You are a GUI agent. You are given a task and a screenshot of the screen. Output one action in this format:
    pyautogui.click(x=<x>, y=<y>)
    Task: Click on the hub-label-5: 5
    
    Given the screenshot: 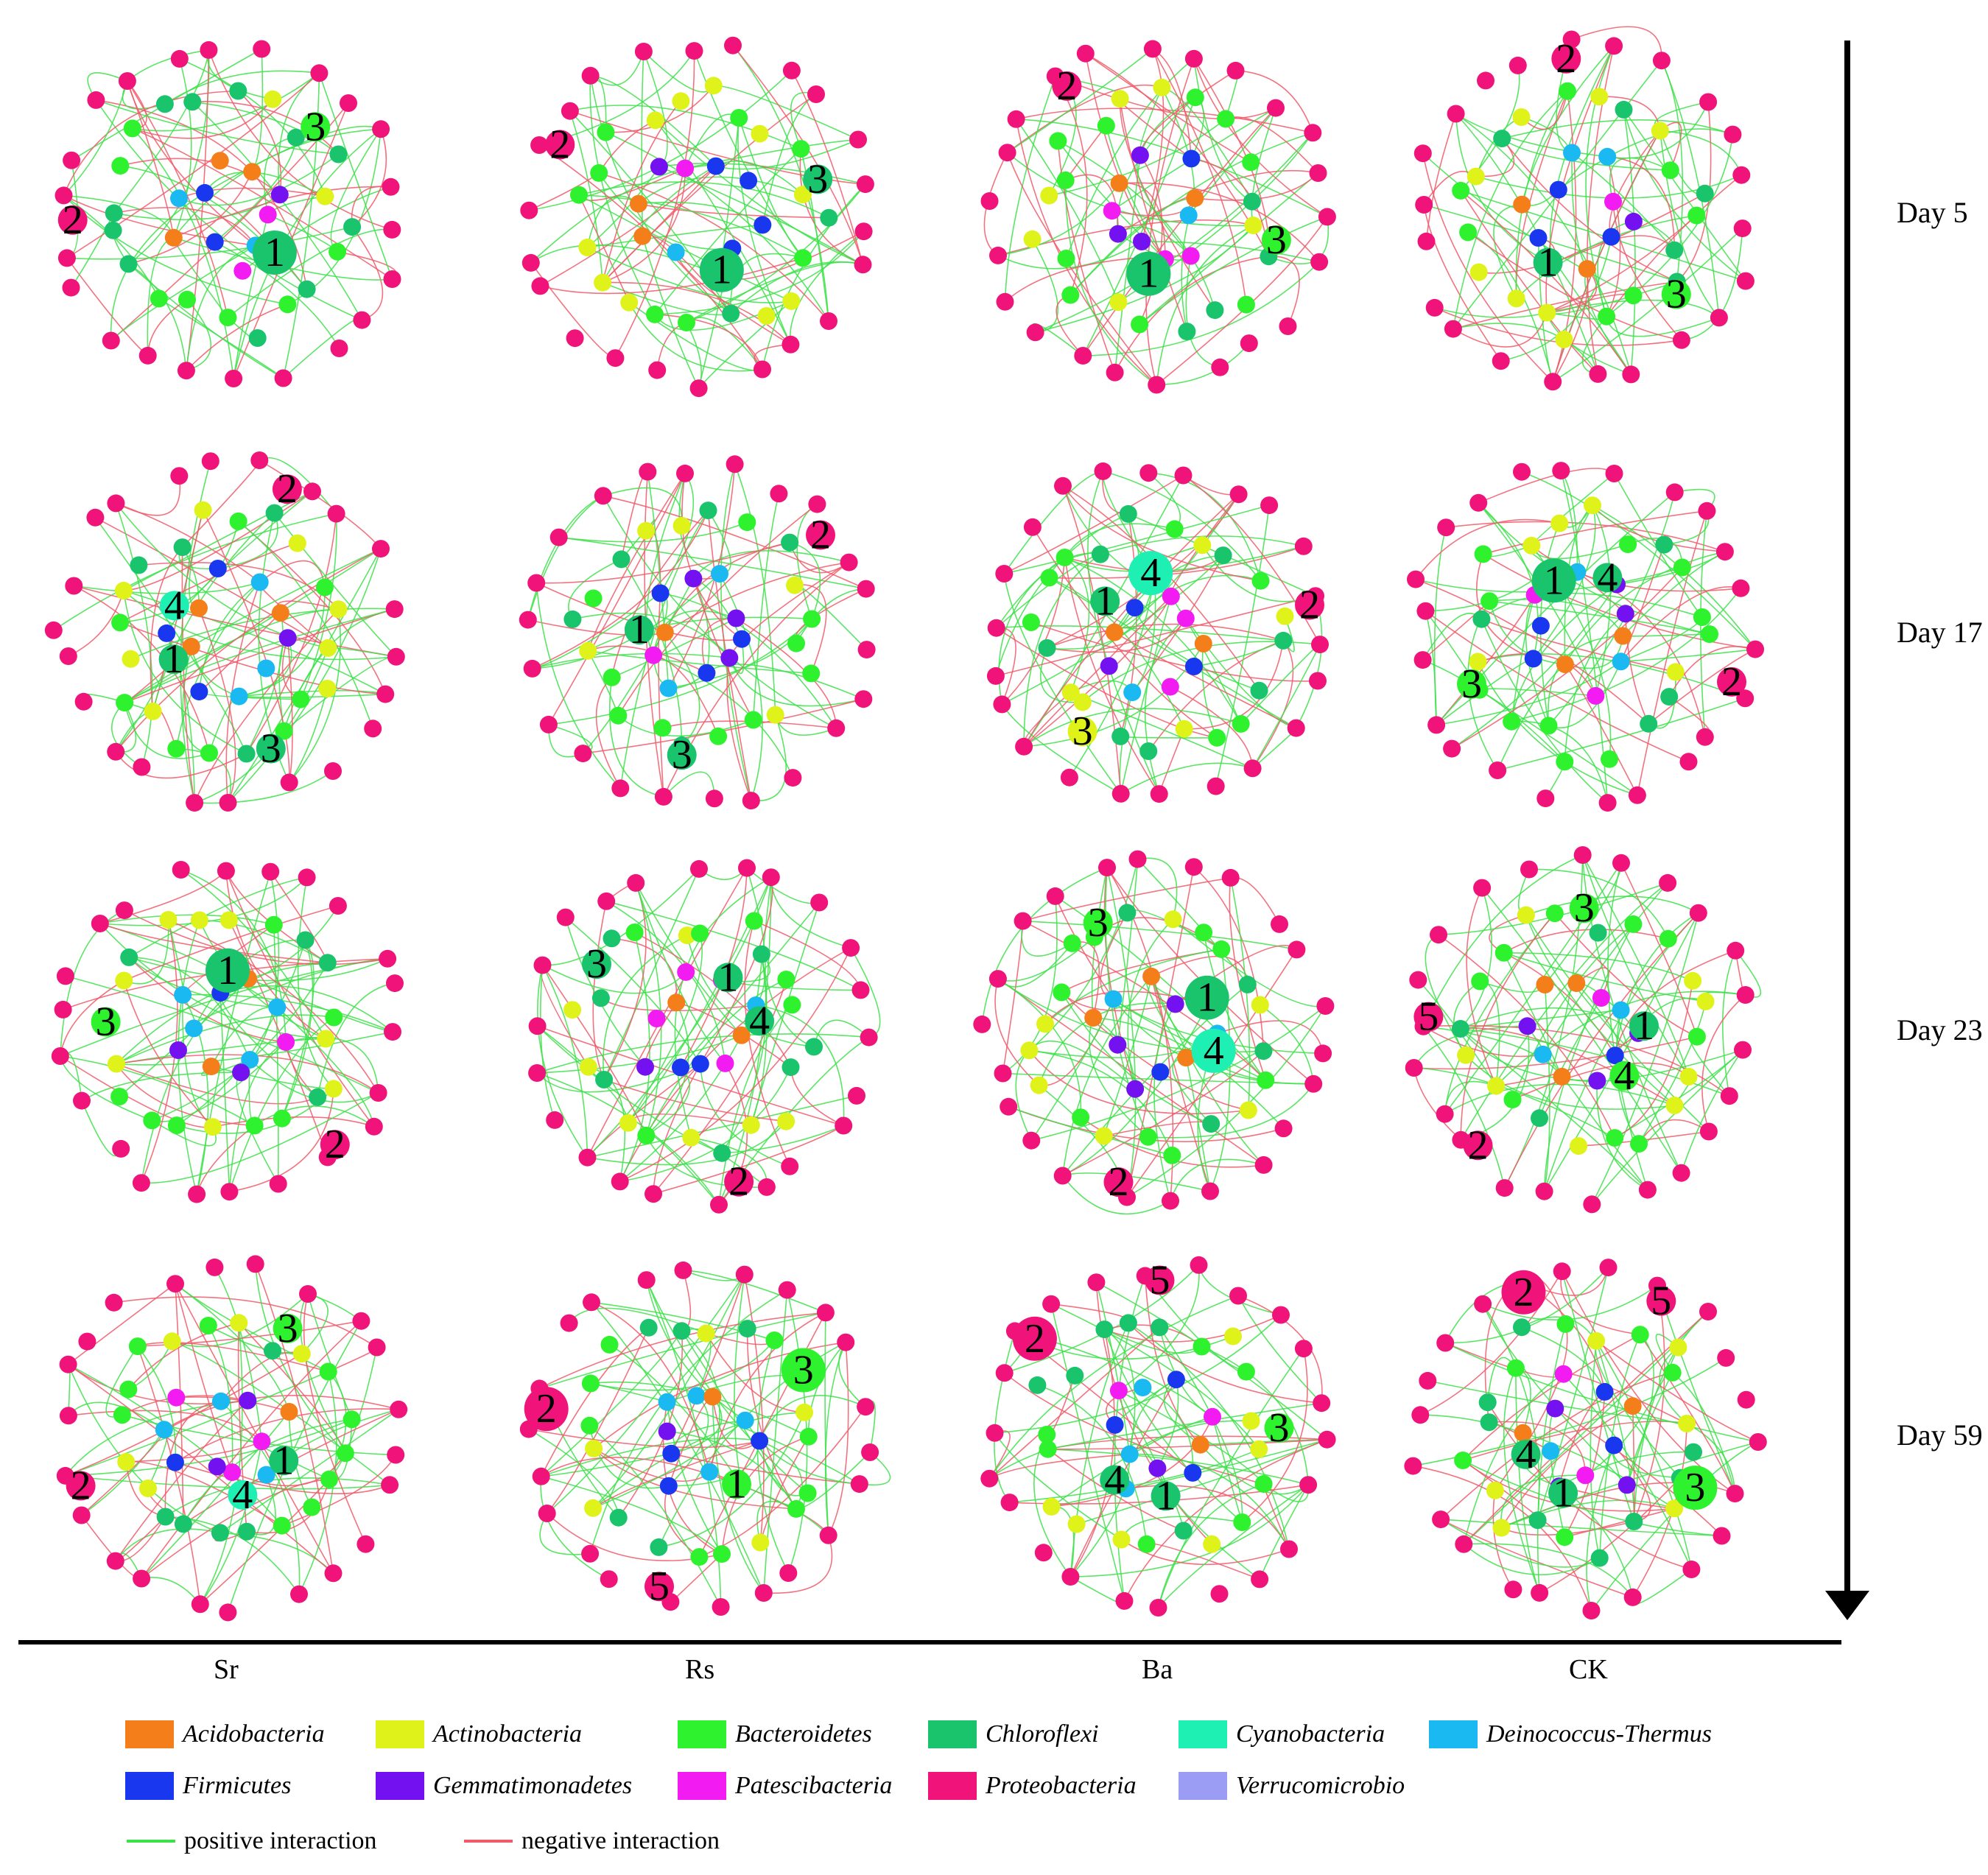 What is the action you would take?
    pyautogui.click(x=1160, y=1281)
    